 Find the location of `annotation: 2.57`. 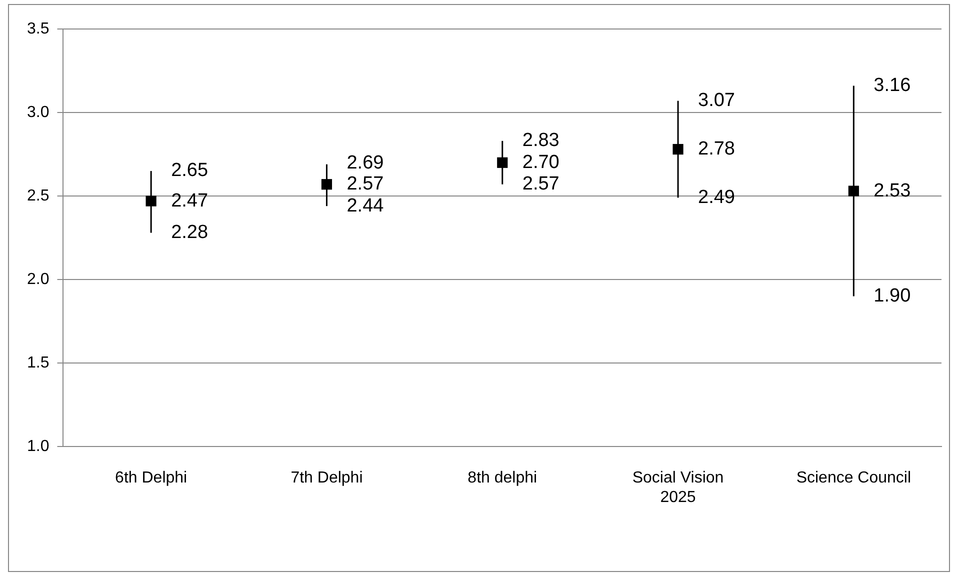

annotation: 2.57 is located at coordinates (541, 184).